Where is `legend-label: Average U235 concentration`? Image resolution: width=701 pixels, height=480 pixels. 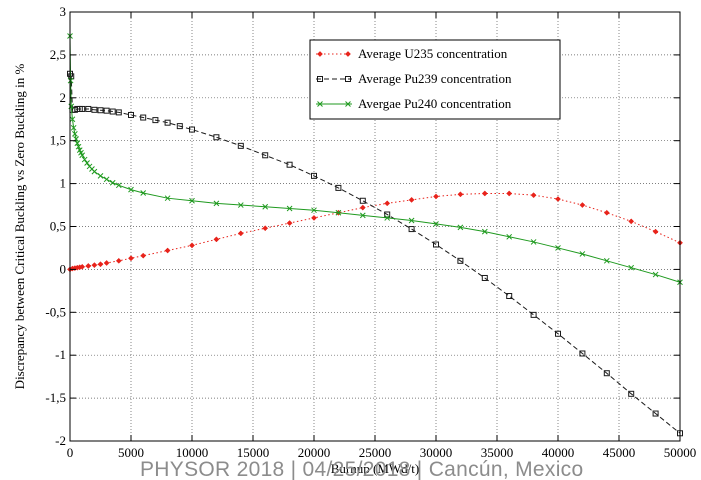
legend-label: Average U235 concentration is located at coordinates (433, 53).